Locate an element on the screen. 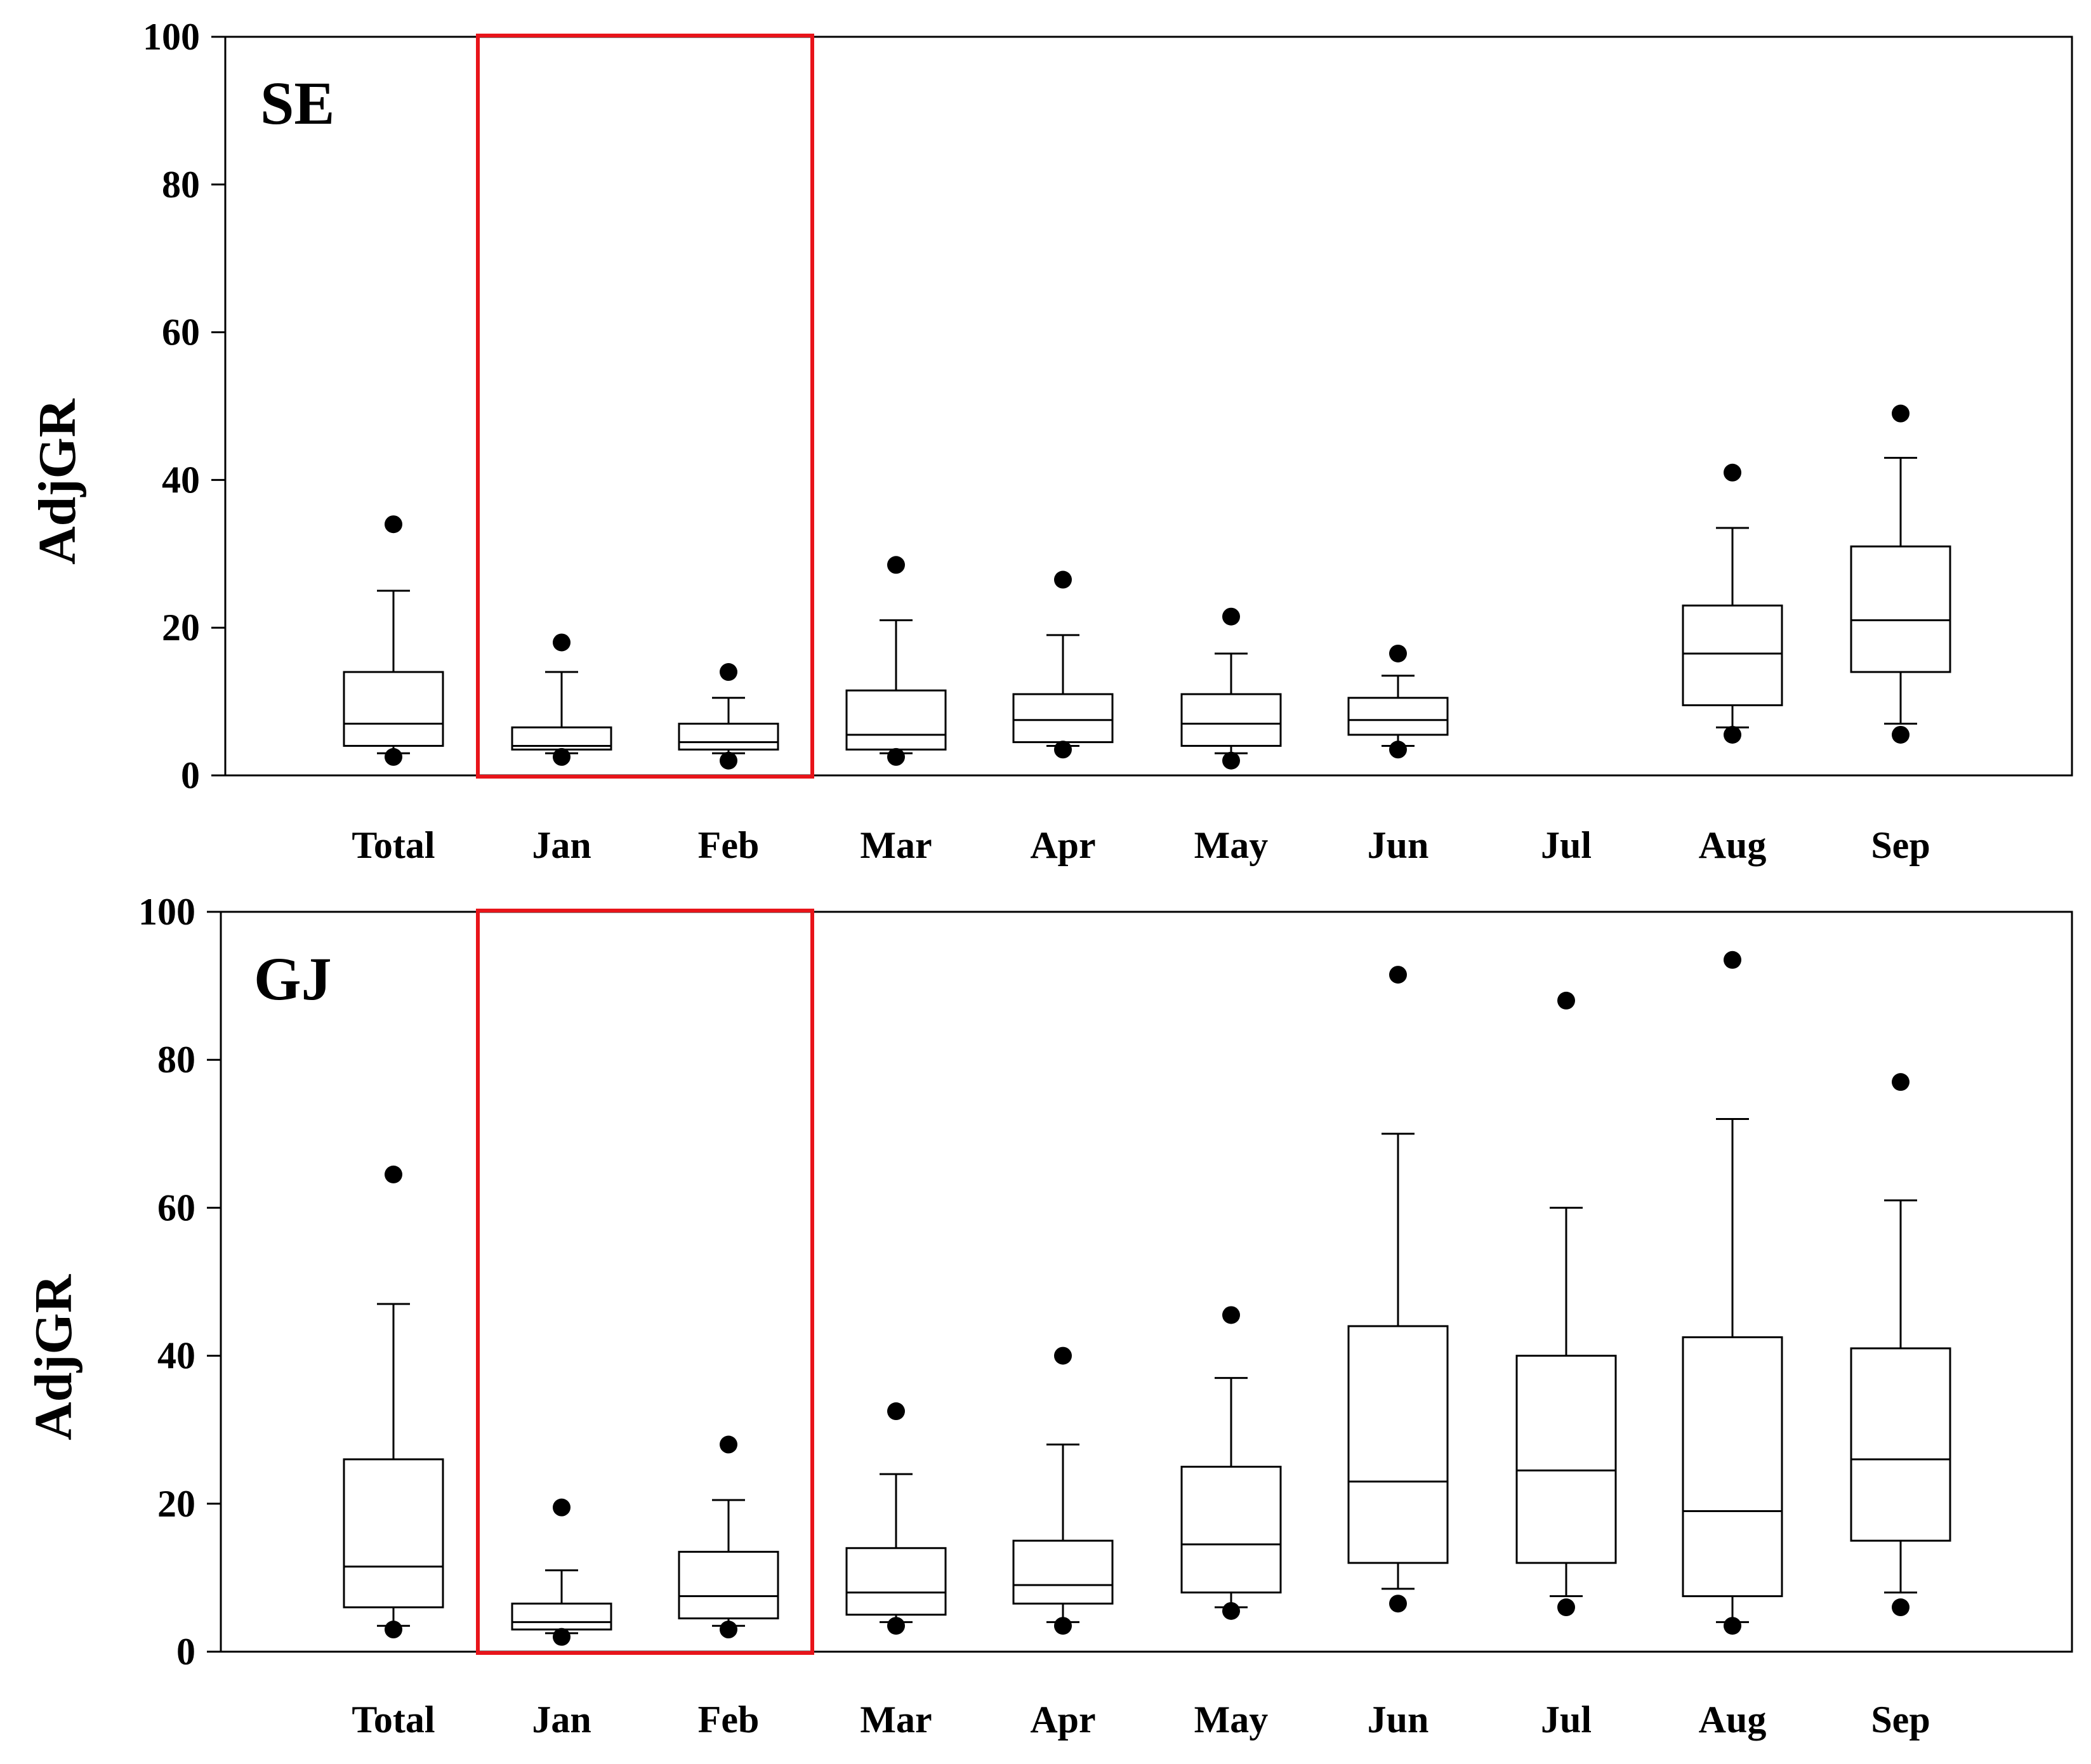  x-tick-label-total: Total is located at coordinates (393, 1720).